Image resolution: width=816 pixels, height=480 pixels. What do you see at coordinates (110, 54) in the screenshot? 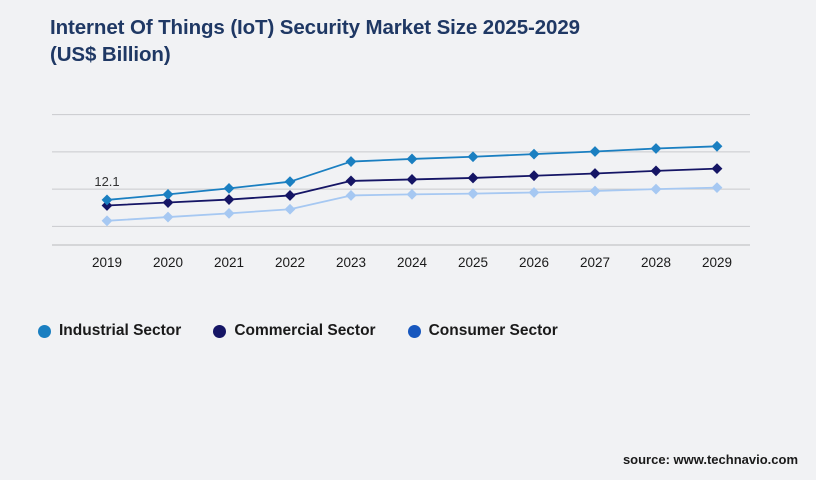
I see `chart-title-line-2: (US$ Billion)` at bounding box center [110, 54].